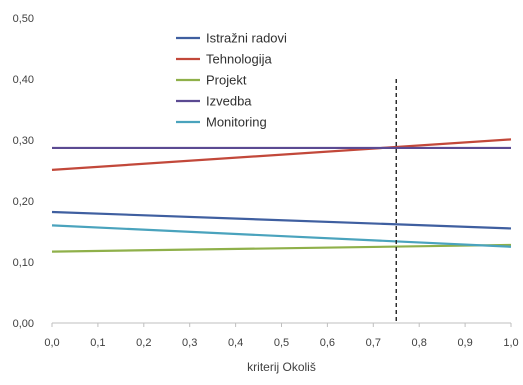 This screenshot has width=523, height=385. I want to click on x-tick-labels: 0,0 0,1 0,2 0,3 0,4 0,5 0,6 0,7 0,8 0,9 1,0, so click(281, 336).